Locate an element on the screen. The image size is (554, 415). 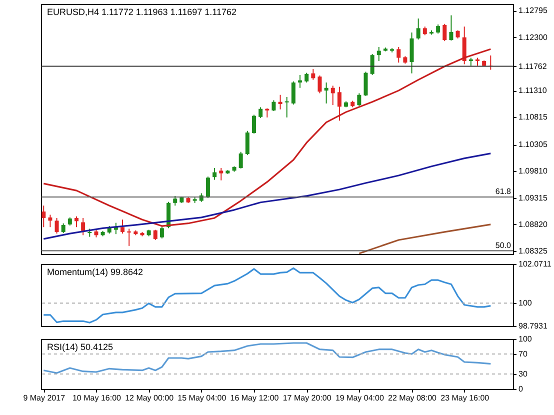
x-tick-label: 16 May 12:00 is located at coordinates (255, 398).